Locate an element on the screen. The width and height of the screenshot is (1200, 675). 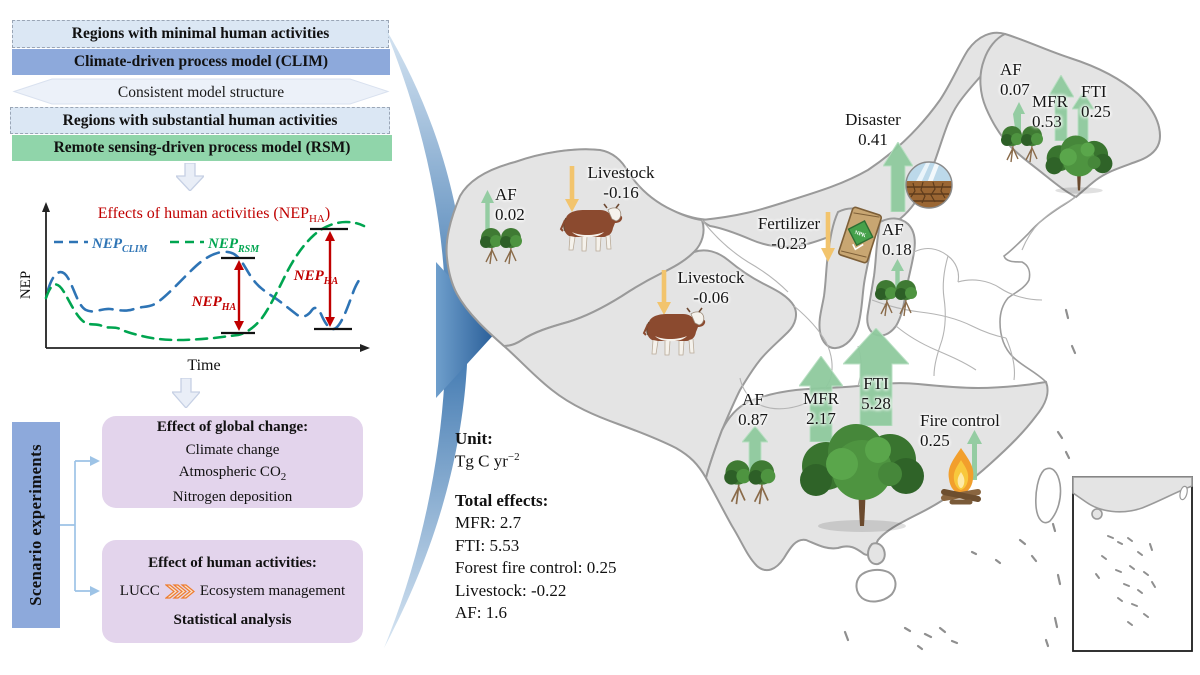
global-change-title: Effect of global change: is located at coordinates (232, 427).